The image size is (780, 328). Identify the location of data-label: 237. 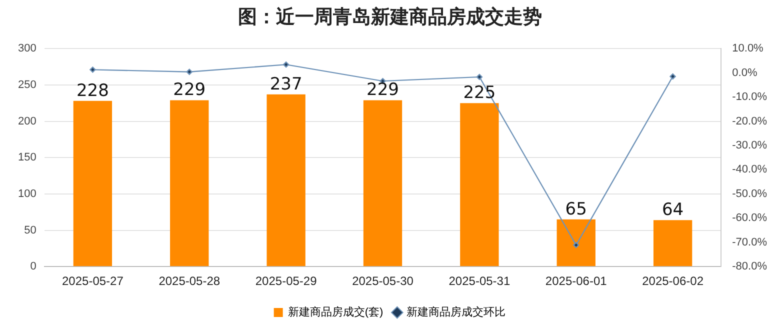
(286, 84).